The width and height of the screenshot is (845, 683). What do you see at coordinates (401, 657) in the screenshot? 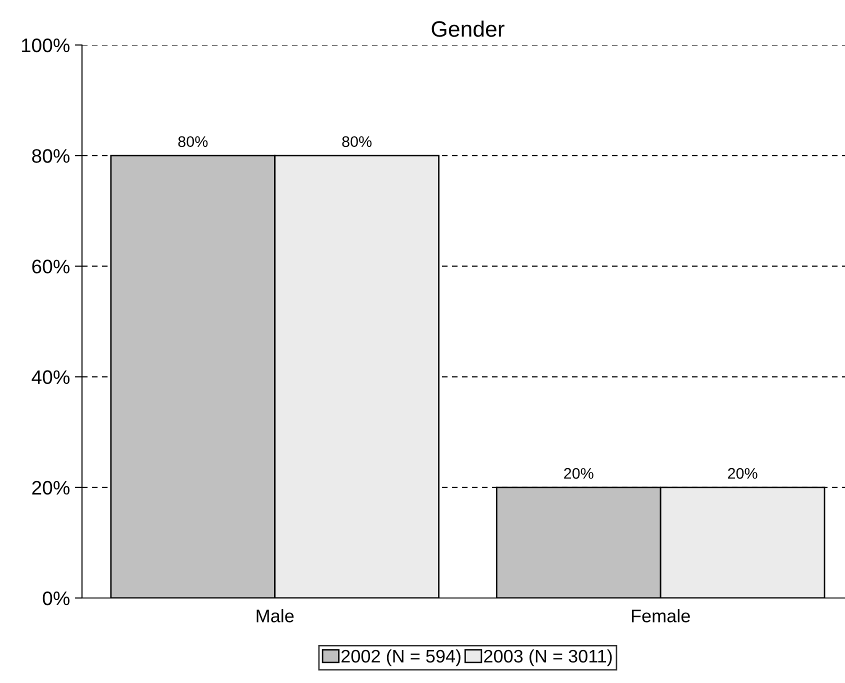
I see `legend-label: 2002 (N = 594)` at bounding box center [401, 657].